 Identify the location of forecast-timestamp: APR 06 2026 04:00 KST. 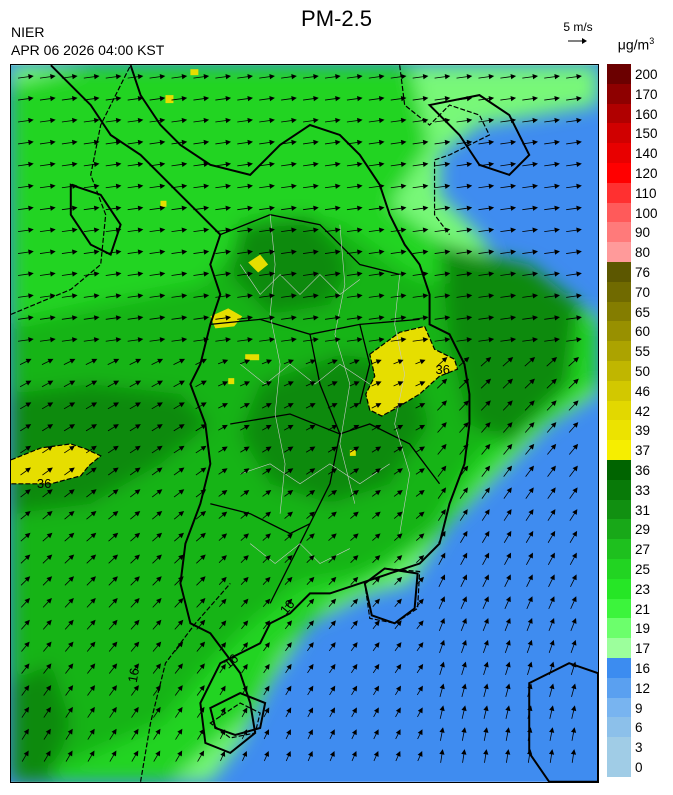
(88, 50).